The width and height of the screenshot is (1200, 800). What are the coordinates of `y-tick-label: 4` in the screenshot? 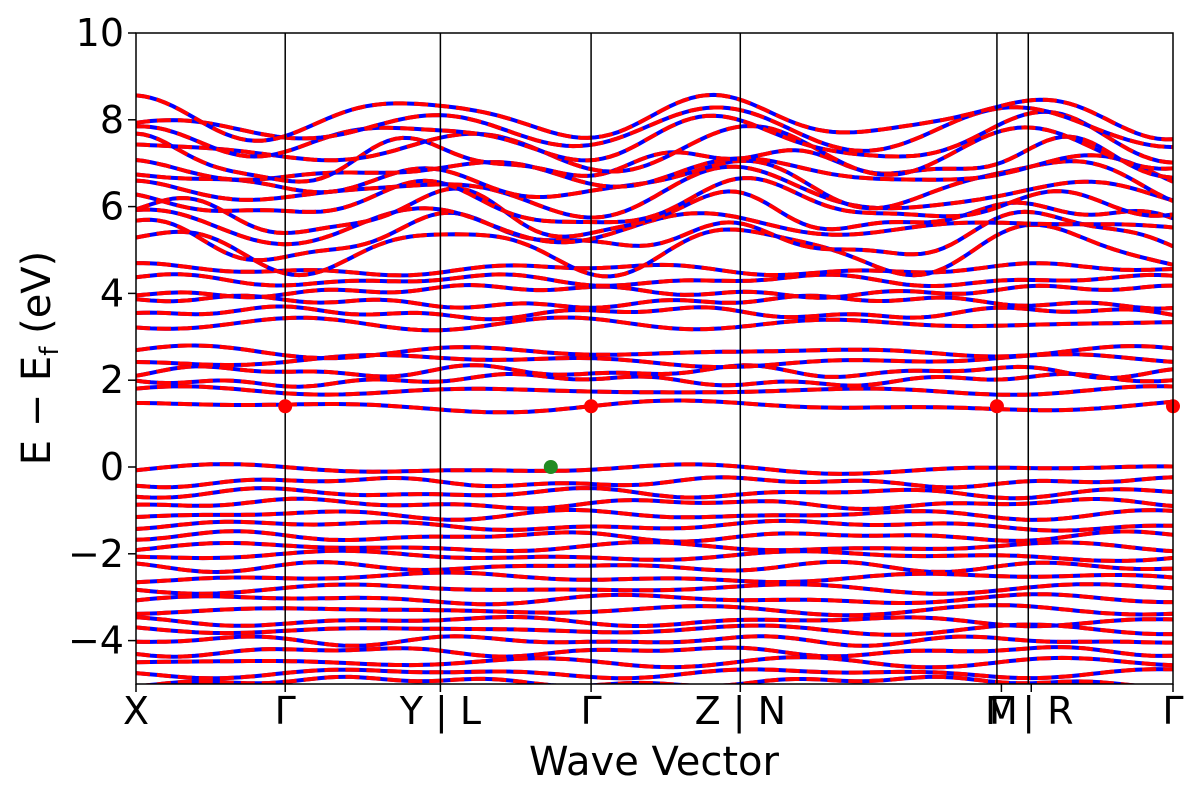 It's located at (112, 293).